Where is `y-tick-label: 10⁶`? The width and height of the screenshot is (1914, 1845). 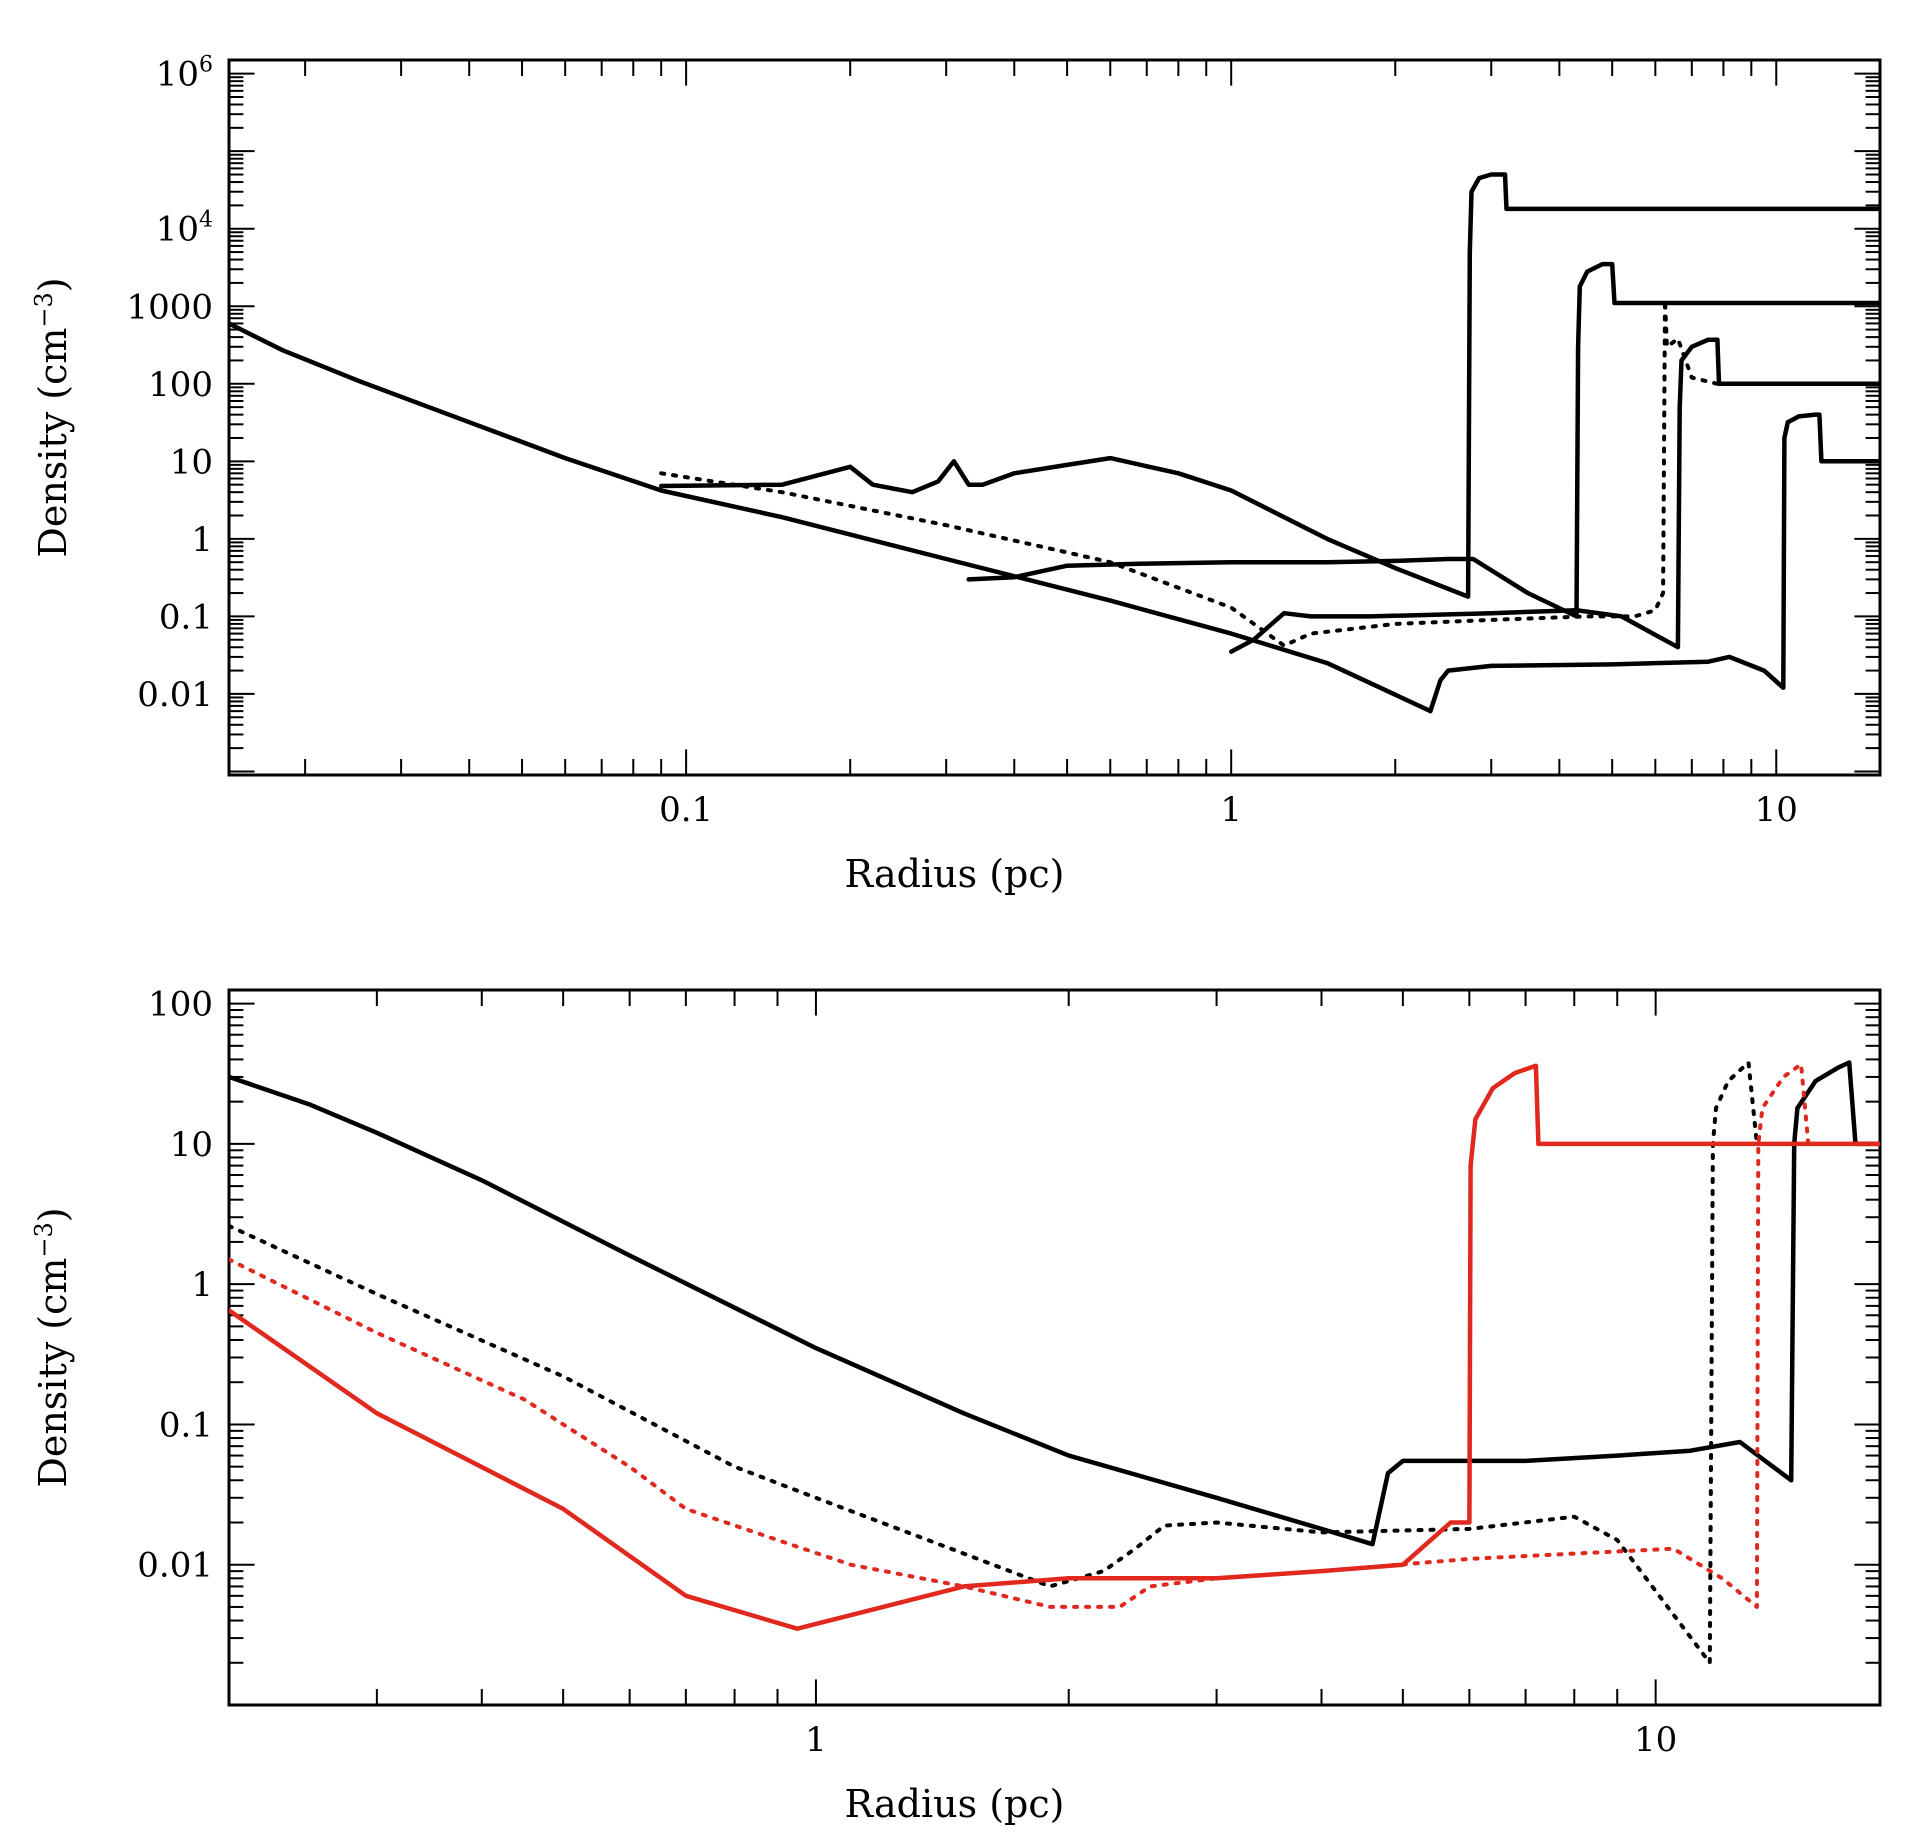
y-tick-label: 10⁶ is located at coordinates (184, 74).